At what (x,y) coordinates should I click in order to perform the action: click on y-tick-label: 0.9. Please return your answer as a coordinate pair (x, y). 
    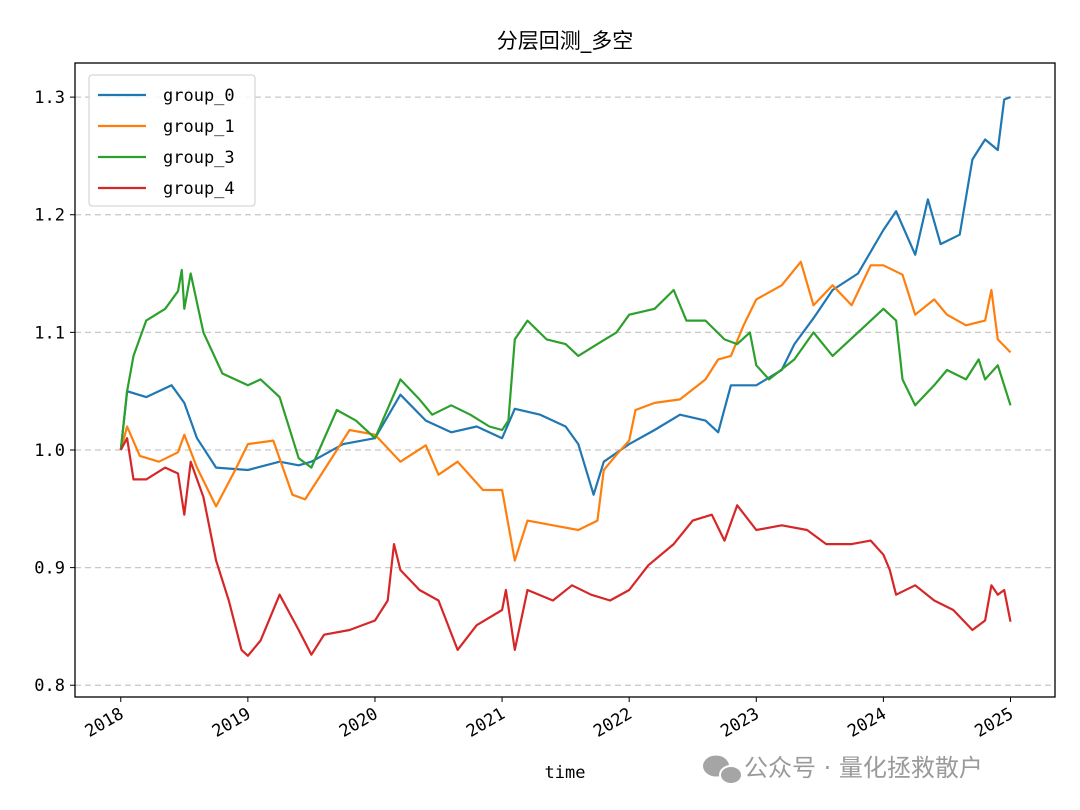
    Looking at the image, I should click on (49, 569).